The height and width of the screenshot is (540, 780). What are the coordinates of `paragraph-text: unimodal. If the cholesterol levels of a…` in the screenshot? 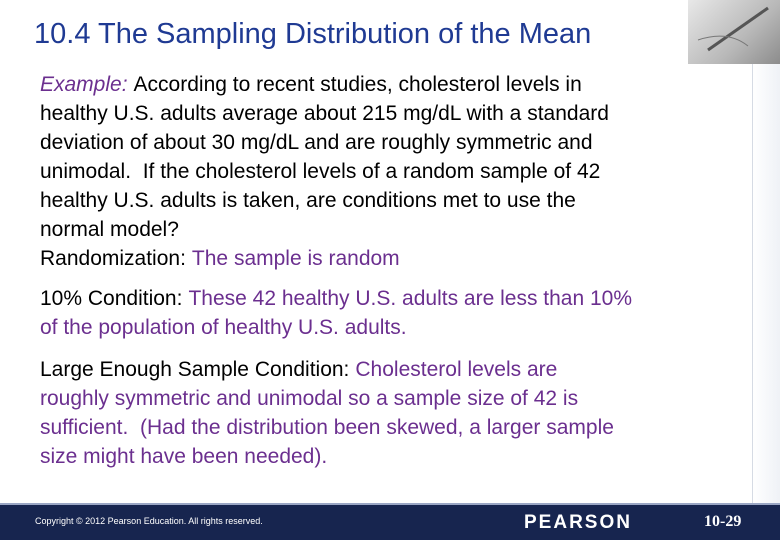 It's located at (320, 171).